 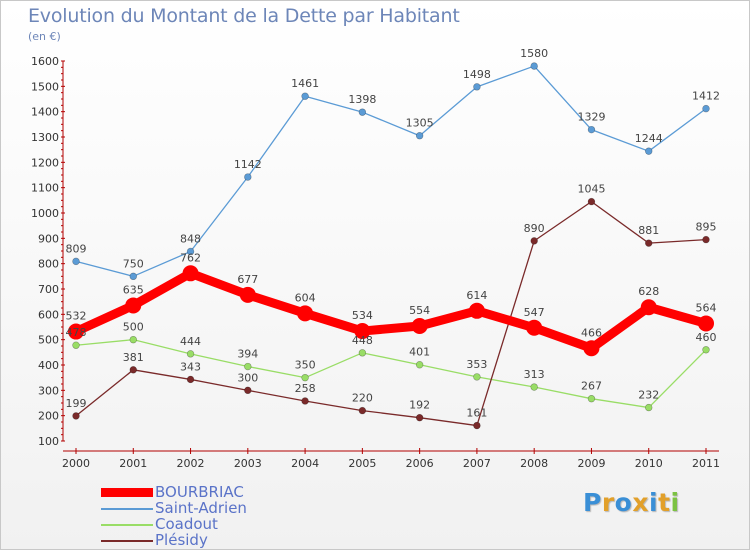 I want to click on data-label: 394, so click(x=247, y=354).